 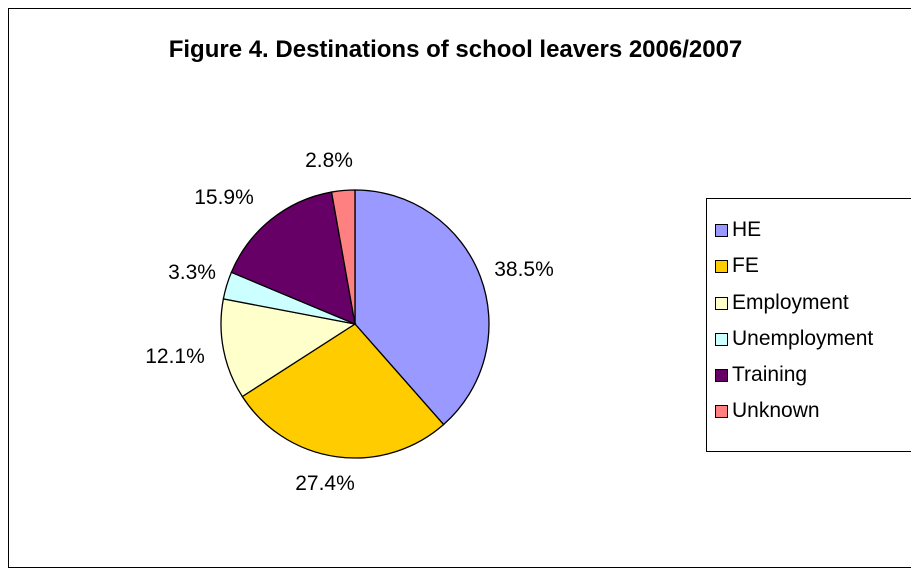 I want to click on legend-label: Unknown, so click(x=776, y=410).